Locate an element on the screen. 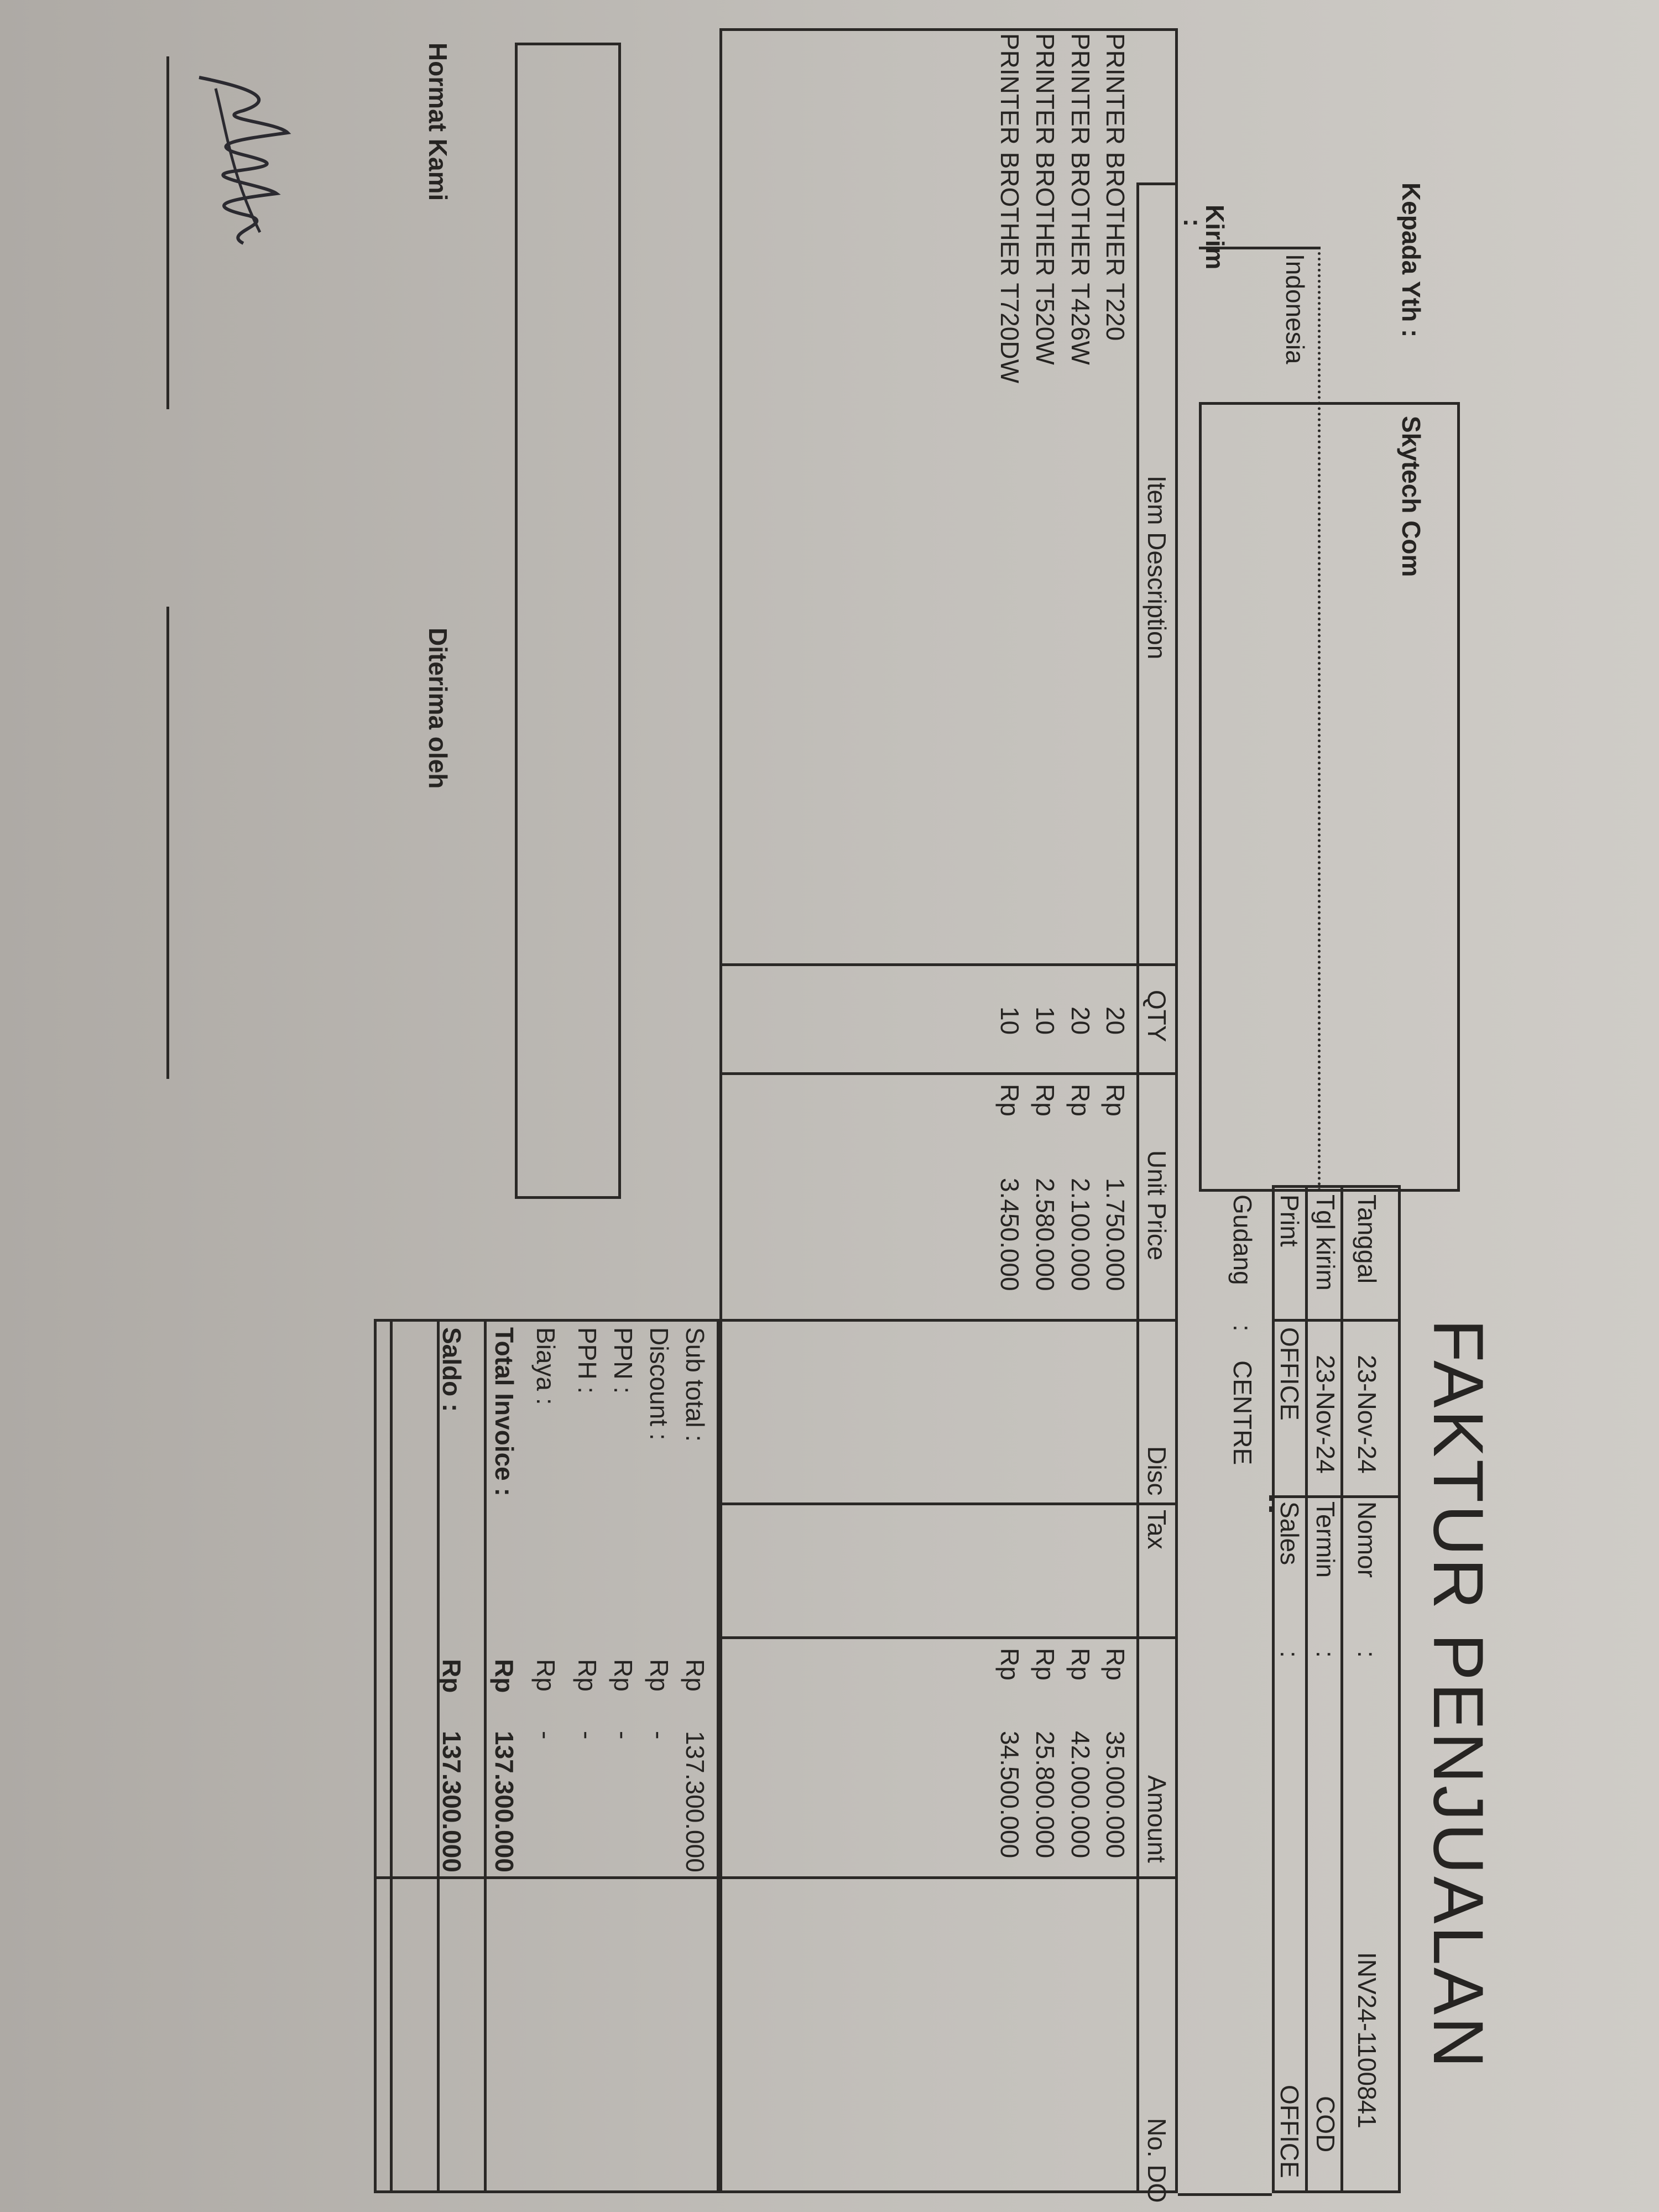  column-header-disc: Disc is located at coordinates (1156, 1471).